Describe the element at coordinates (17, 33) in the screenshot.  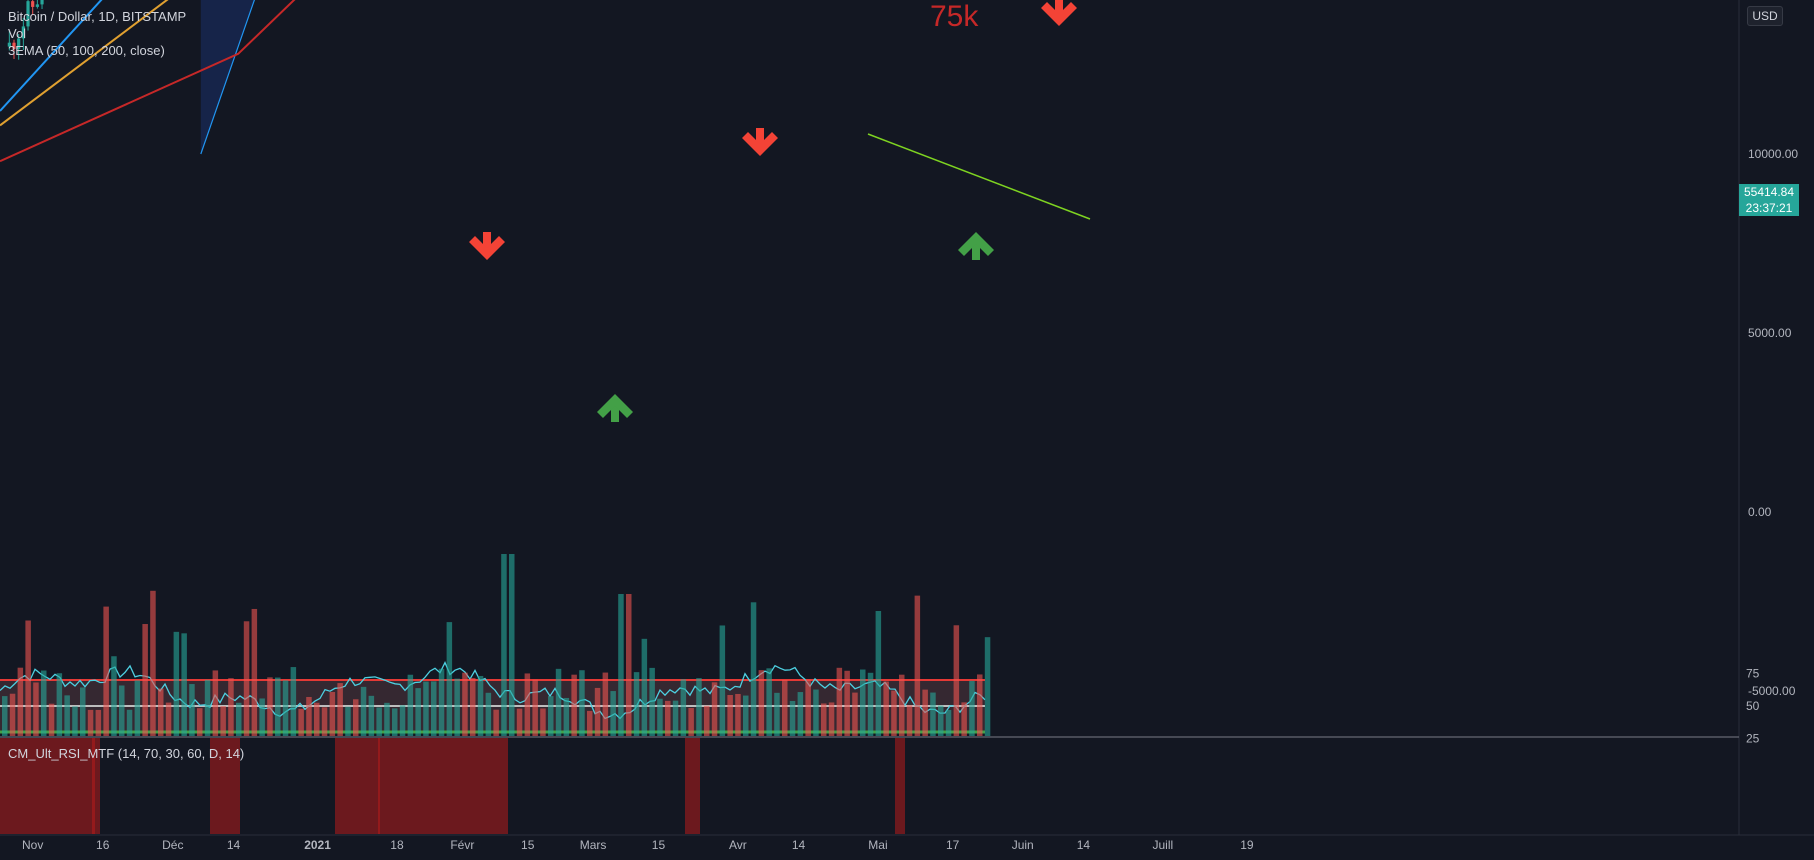
I see `volume-indicator-label: Vol` at that location.